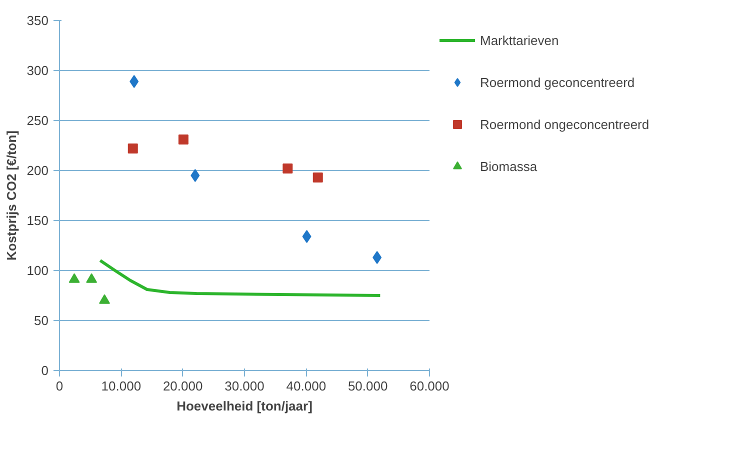  What do you see at coordinates (37, 20) in the screenshot?
I see `y-tick-label: 350` at bounding box center [37, 20].